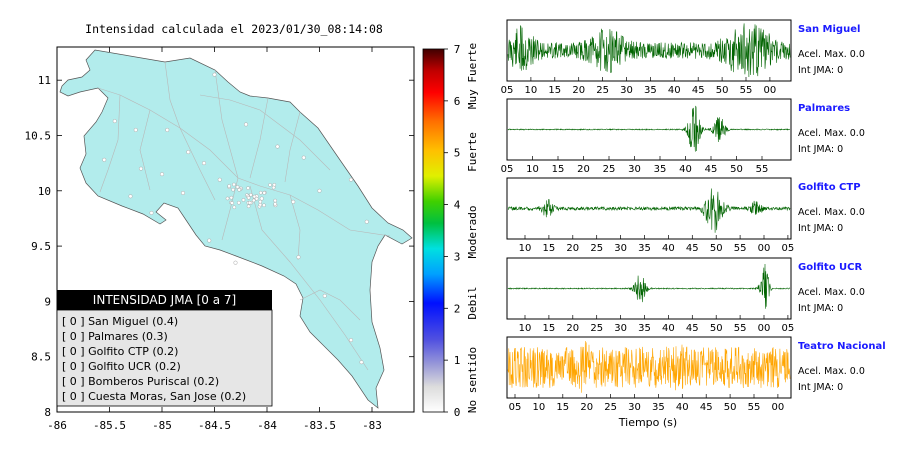 This screenshot has height=460, width=910. What do you see at coordinates (830, 267) in the screenshot?
I see `station-name: Golfito UCR` at bounding box center [830, 267].